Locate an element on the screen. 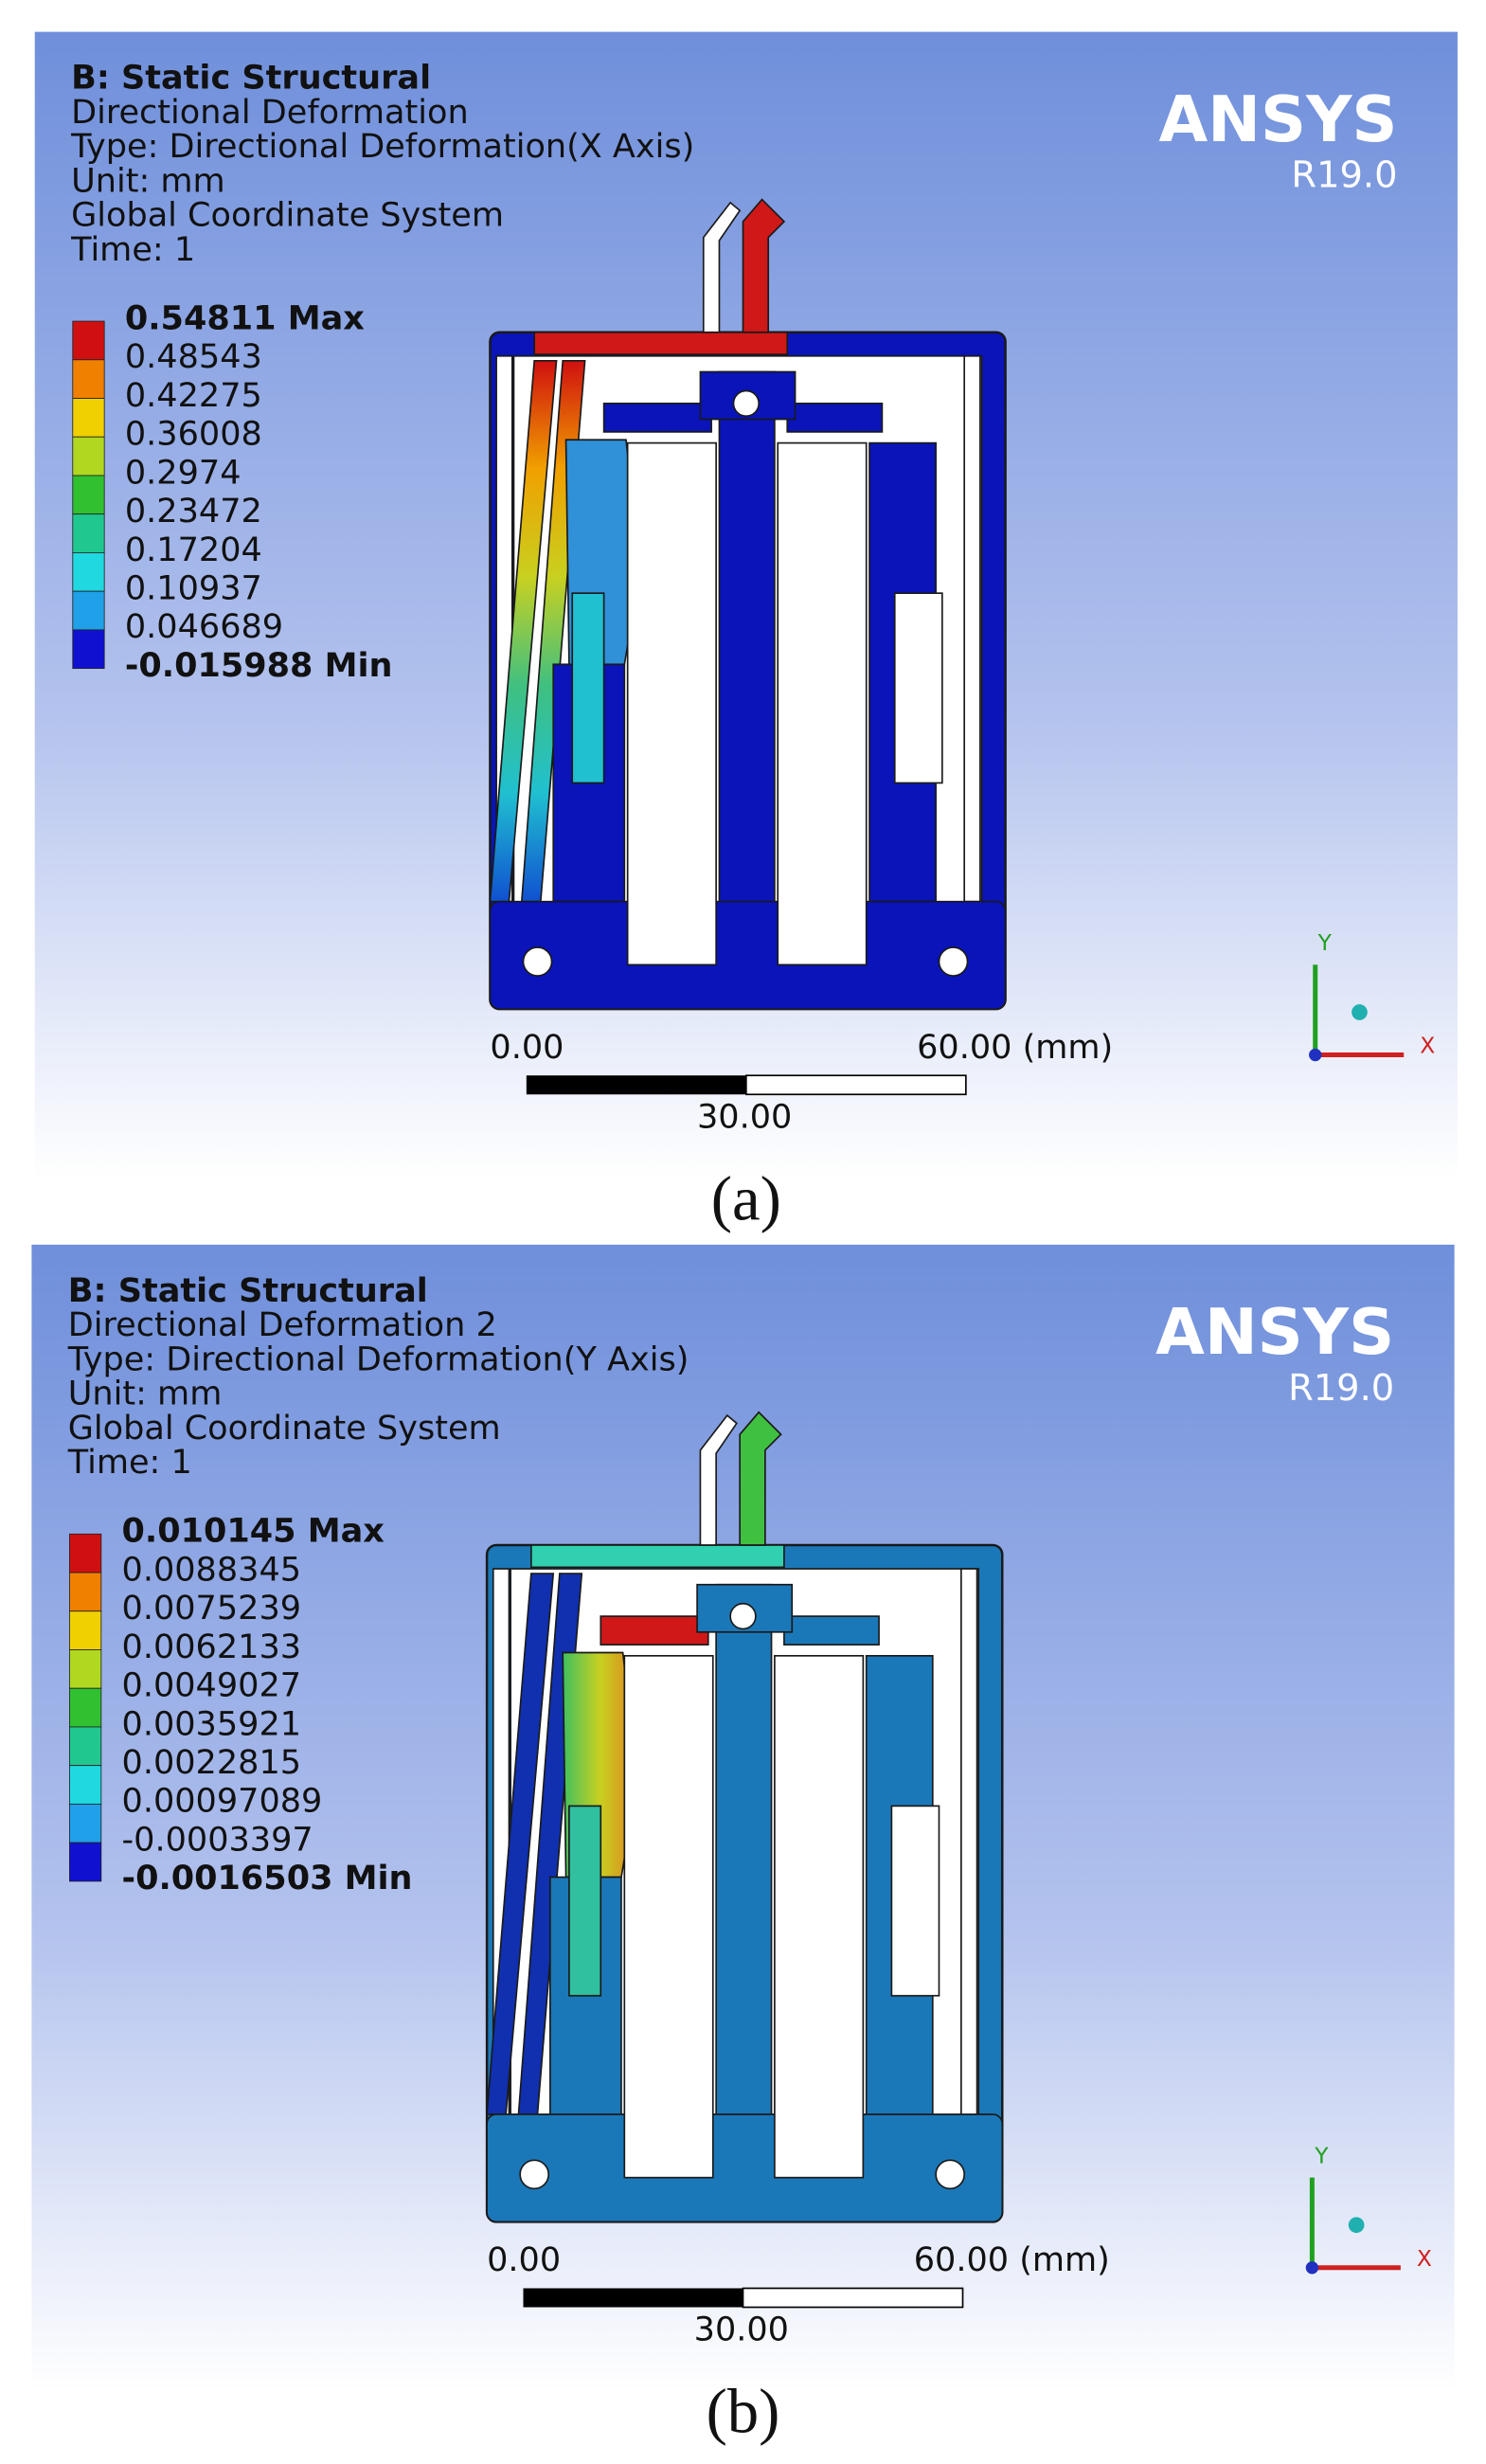 The height and width of the screenshot is (2464, 1486). legend-label: 0.0022815 is located at coordinates (212, 1762).